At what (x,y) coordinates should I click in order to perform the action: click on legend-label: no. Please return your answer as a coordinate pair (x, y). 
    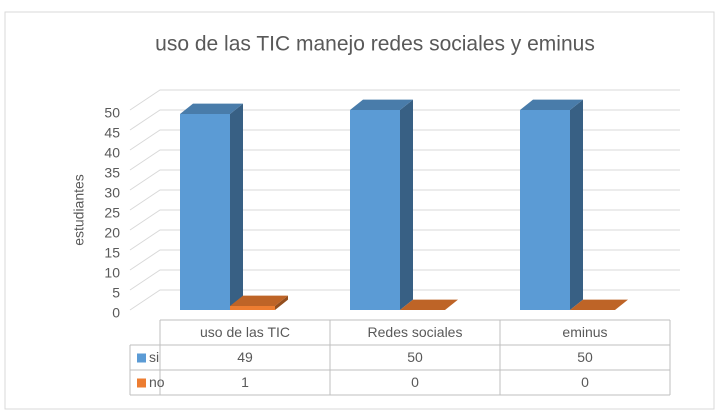
    Looking at the image, I should click on (157, 382).